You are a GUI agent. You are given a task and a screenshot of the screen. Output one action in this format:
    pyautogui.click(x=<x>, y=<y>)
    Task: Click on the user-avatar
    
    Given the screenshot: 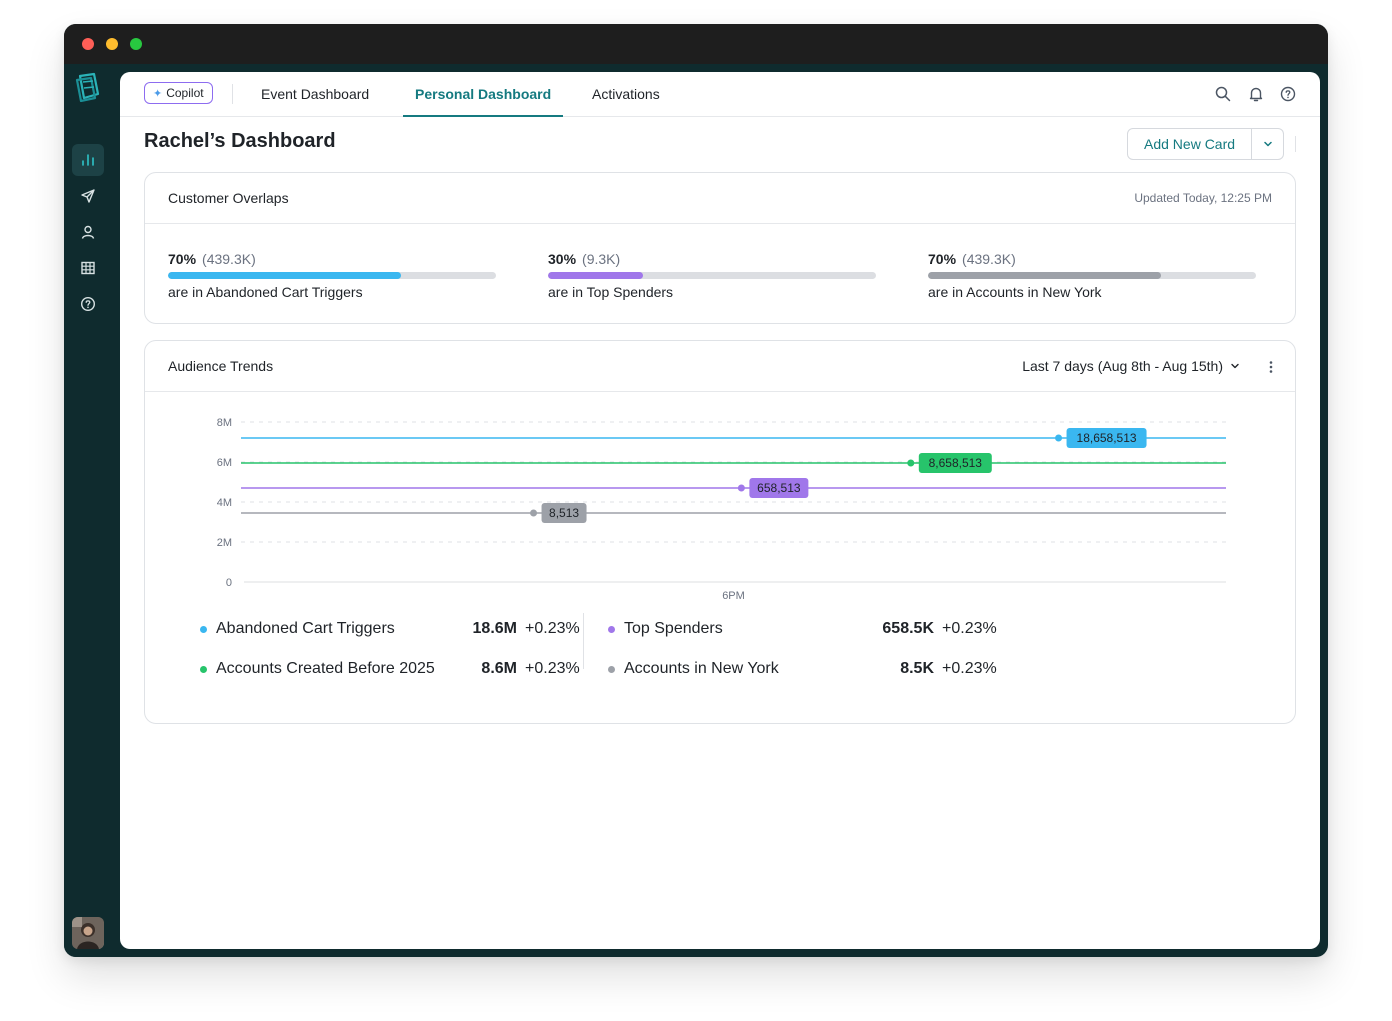 What is the action you would take?
    pyautogui.click(x=88, y=933)
    